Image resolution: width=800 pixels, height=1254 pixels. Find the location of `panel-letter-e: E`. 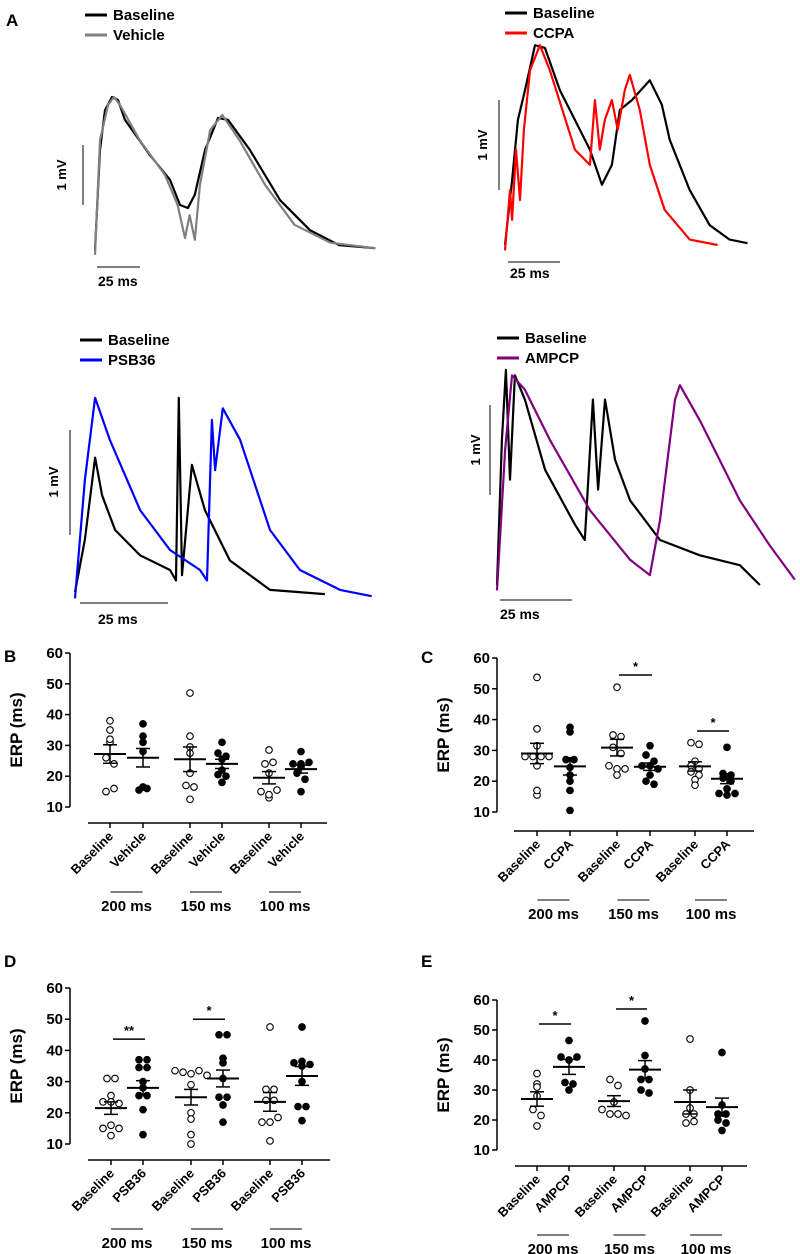

panel-letter-e: E is located at coordinates (426, 961).